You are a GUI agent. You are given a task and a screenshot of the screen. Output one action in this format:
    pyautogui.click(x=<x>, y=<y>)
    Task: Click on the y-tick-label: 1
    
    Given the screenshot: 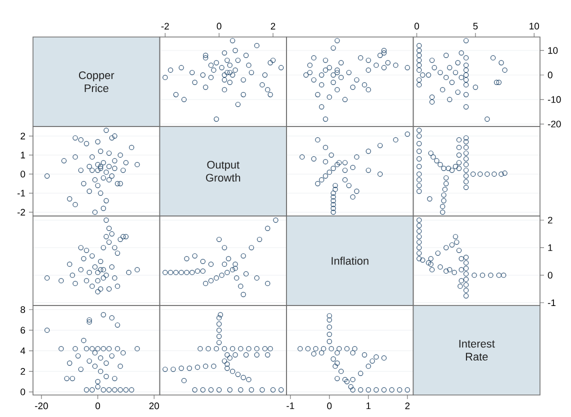 What is the action you would take?
    pyautogui.click(x=550, y=247)
    